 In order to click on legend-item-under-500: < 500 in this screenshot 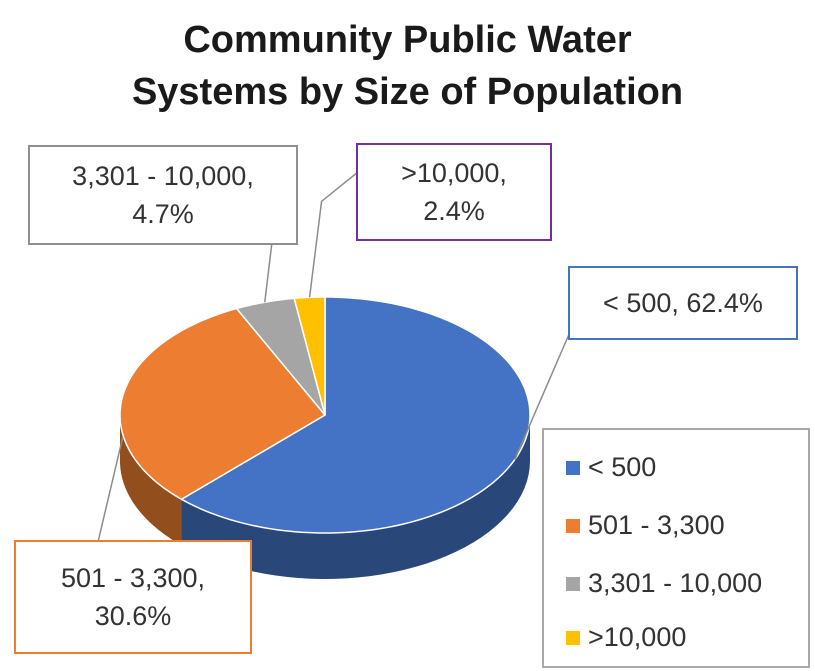, I will do `click(611, 467)`.